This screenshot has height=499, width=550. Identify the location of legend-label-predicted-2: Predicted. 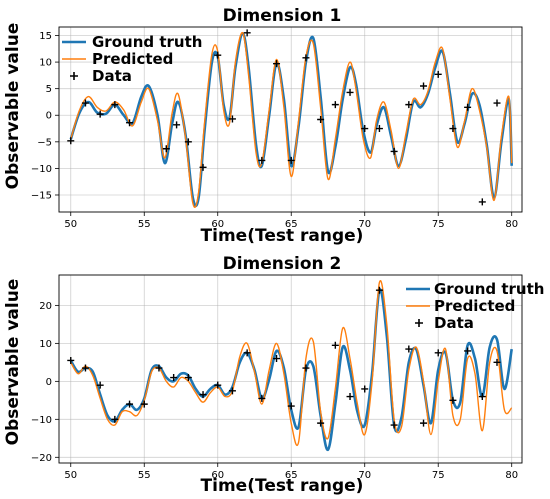
(474, 306).